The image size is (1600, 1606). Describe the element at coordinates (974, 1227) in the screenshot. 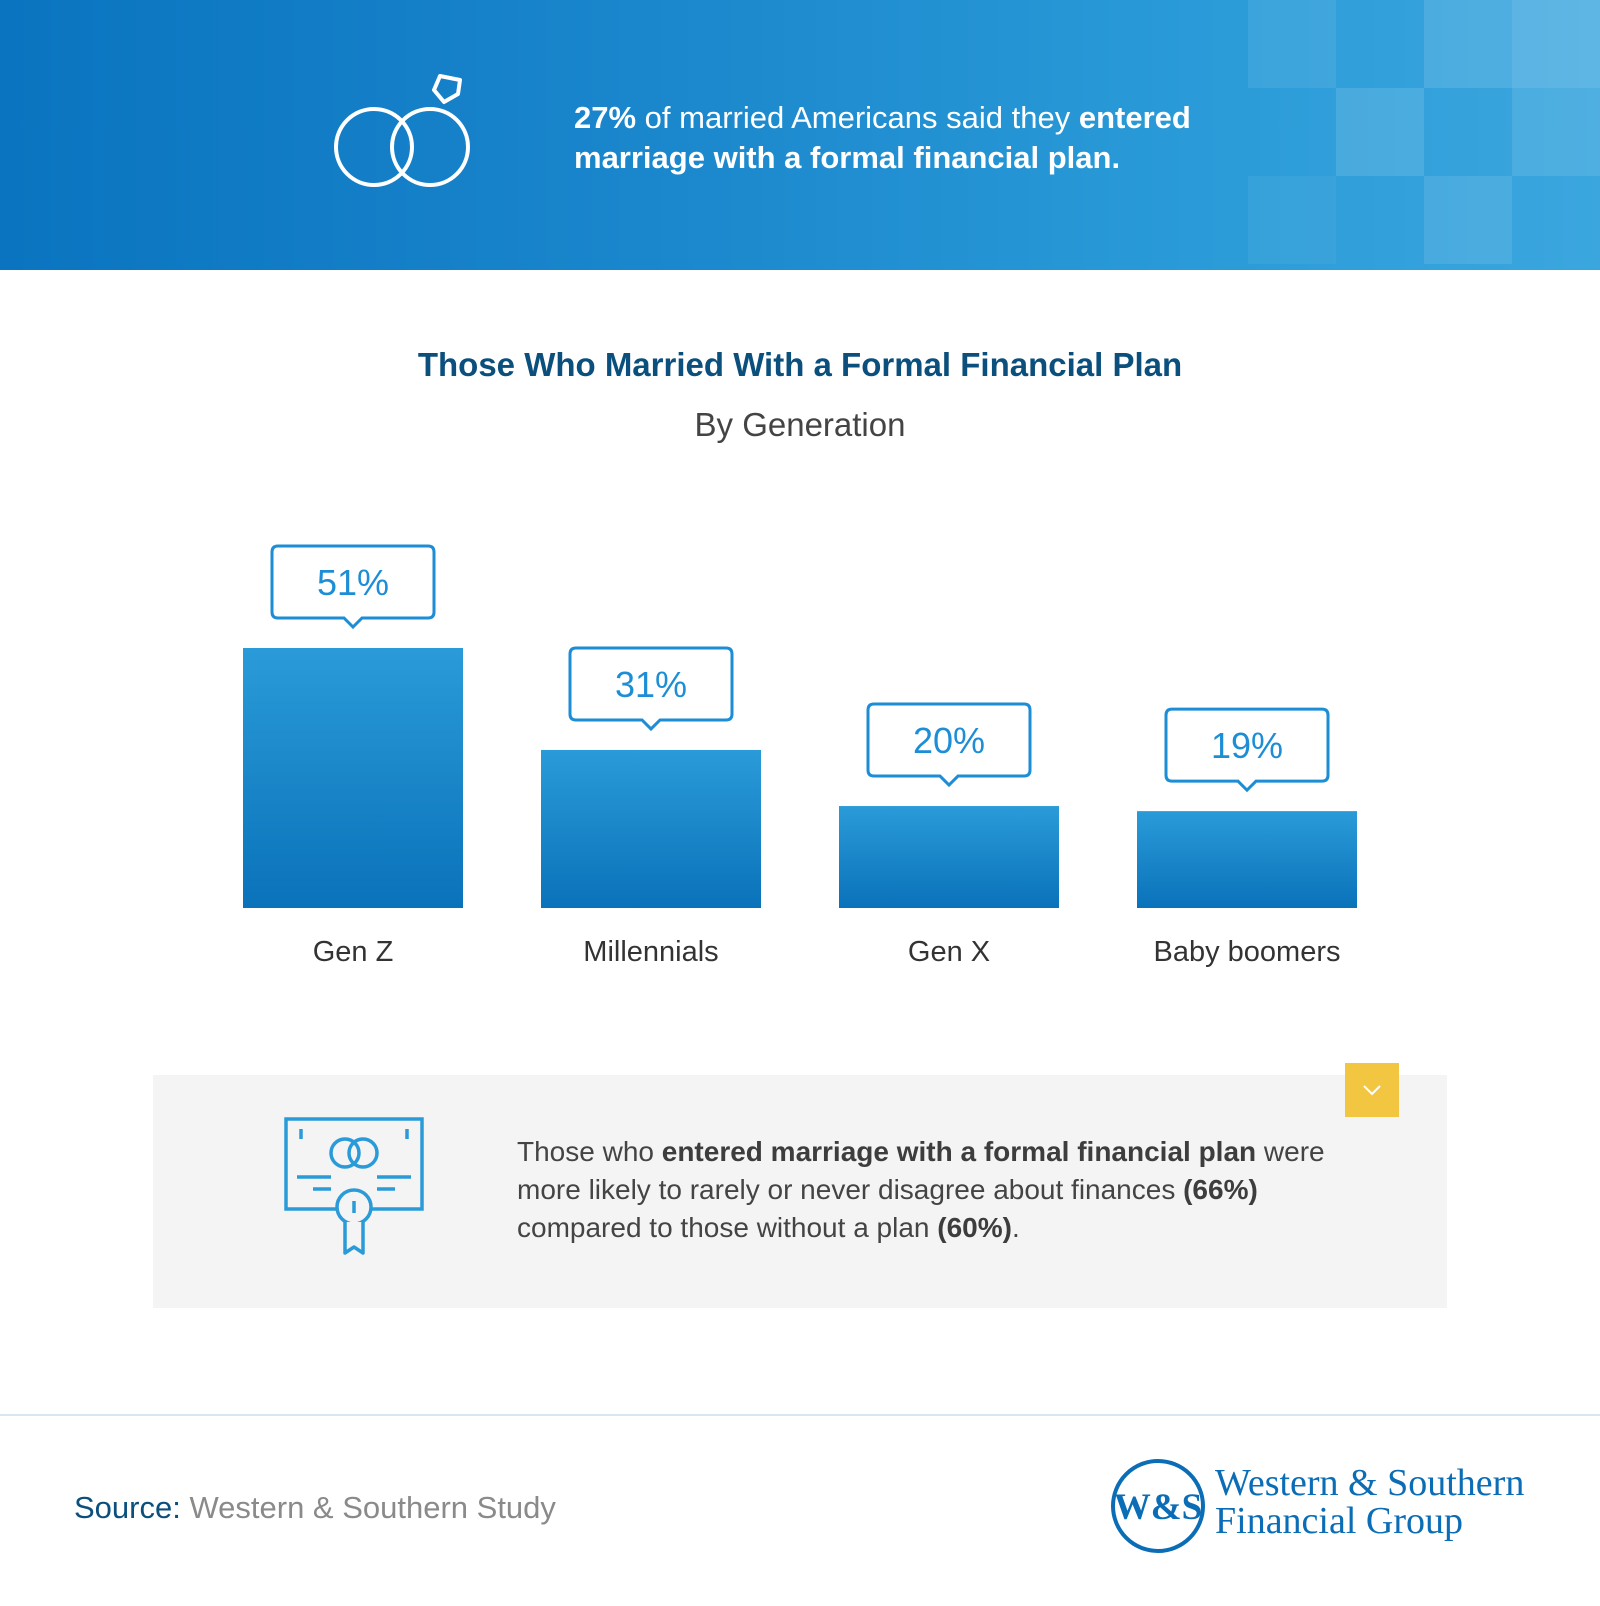

I see `callout-stat-without-plan: (60%)` at that location.